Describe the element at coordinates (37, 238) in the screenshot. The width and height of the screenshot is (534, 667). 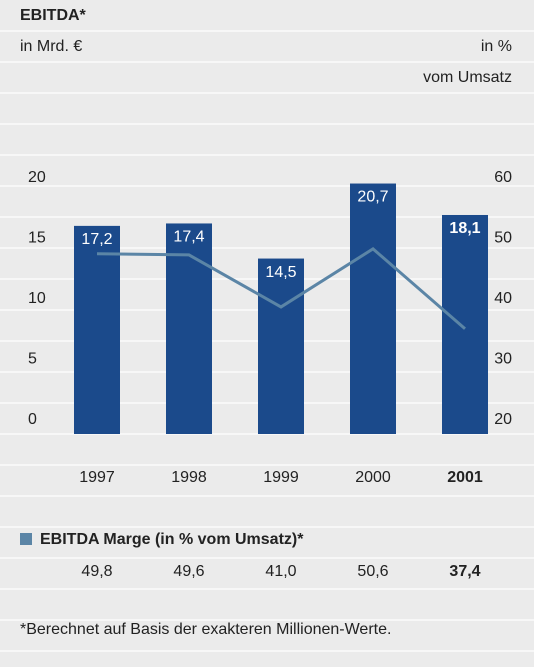
I see `y-tick-label: 15` at that location.